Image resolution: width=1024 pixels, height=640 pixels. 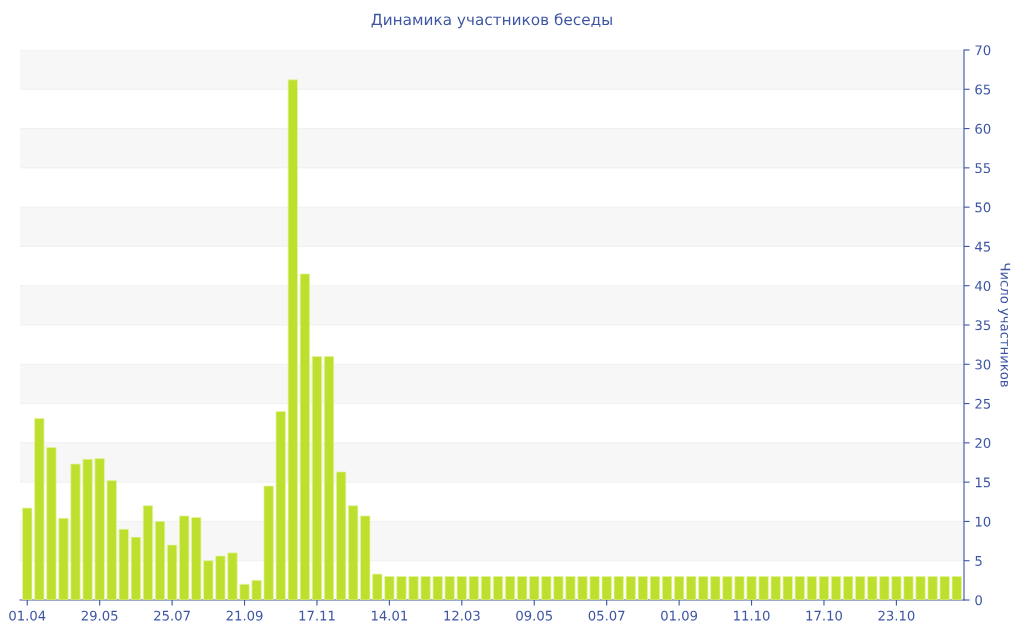 I want to click on y2-axis-title: Число участников, so click(x=1004, y=325).